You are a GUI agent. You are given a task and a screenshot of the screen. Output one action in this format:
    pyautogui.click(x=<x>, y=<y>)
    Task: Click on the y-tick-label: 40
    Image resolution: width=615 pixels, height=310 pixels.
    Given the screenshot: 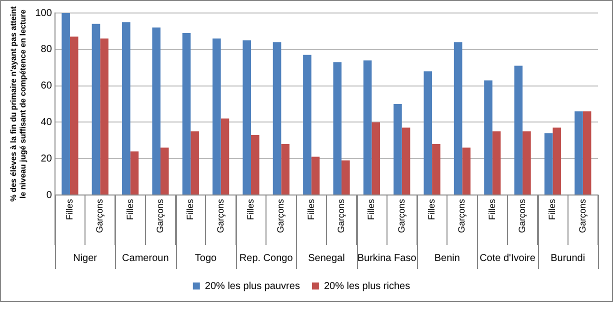 What is the action you would take?
    pyautogui.click(x=46, y=122)
    